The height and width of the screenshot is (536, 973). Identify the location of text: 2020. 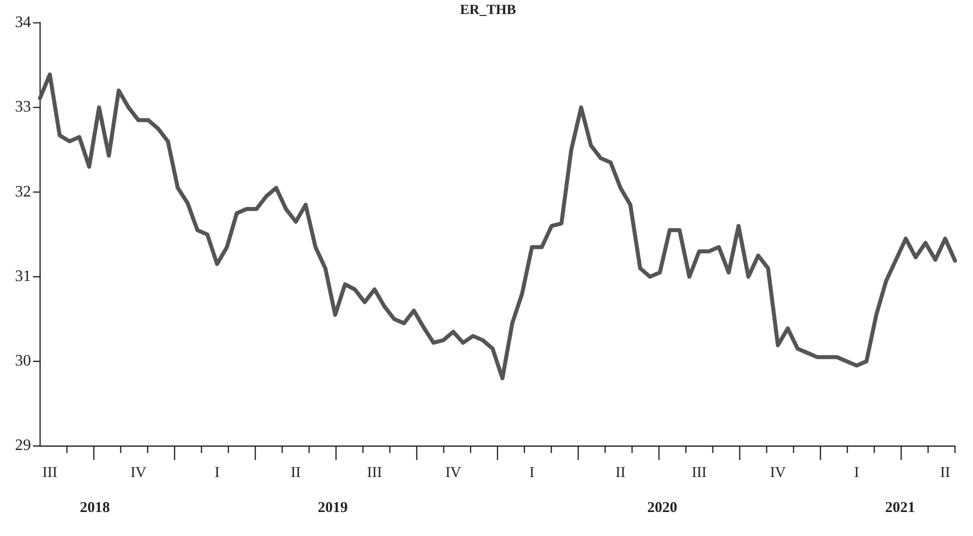
(662, 508).